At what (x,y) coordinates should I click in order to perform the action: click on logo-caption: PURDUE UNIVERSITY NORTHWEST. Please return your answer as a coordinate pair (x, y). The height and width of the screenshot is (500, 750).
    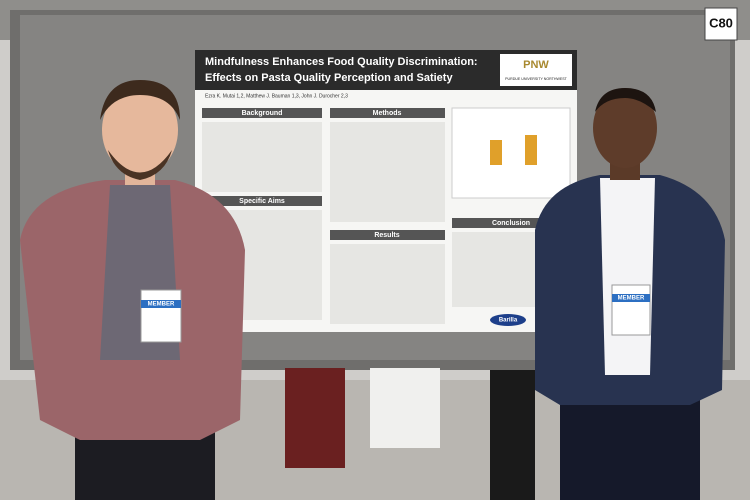
    Looking at the image, I should click on (536, 79).